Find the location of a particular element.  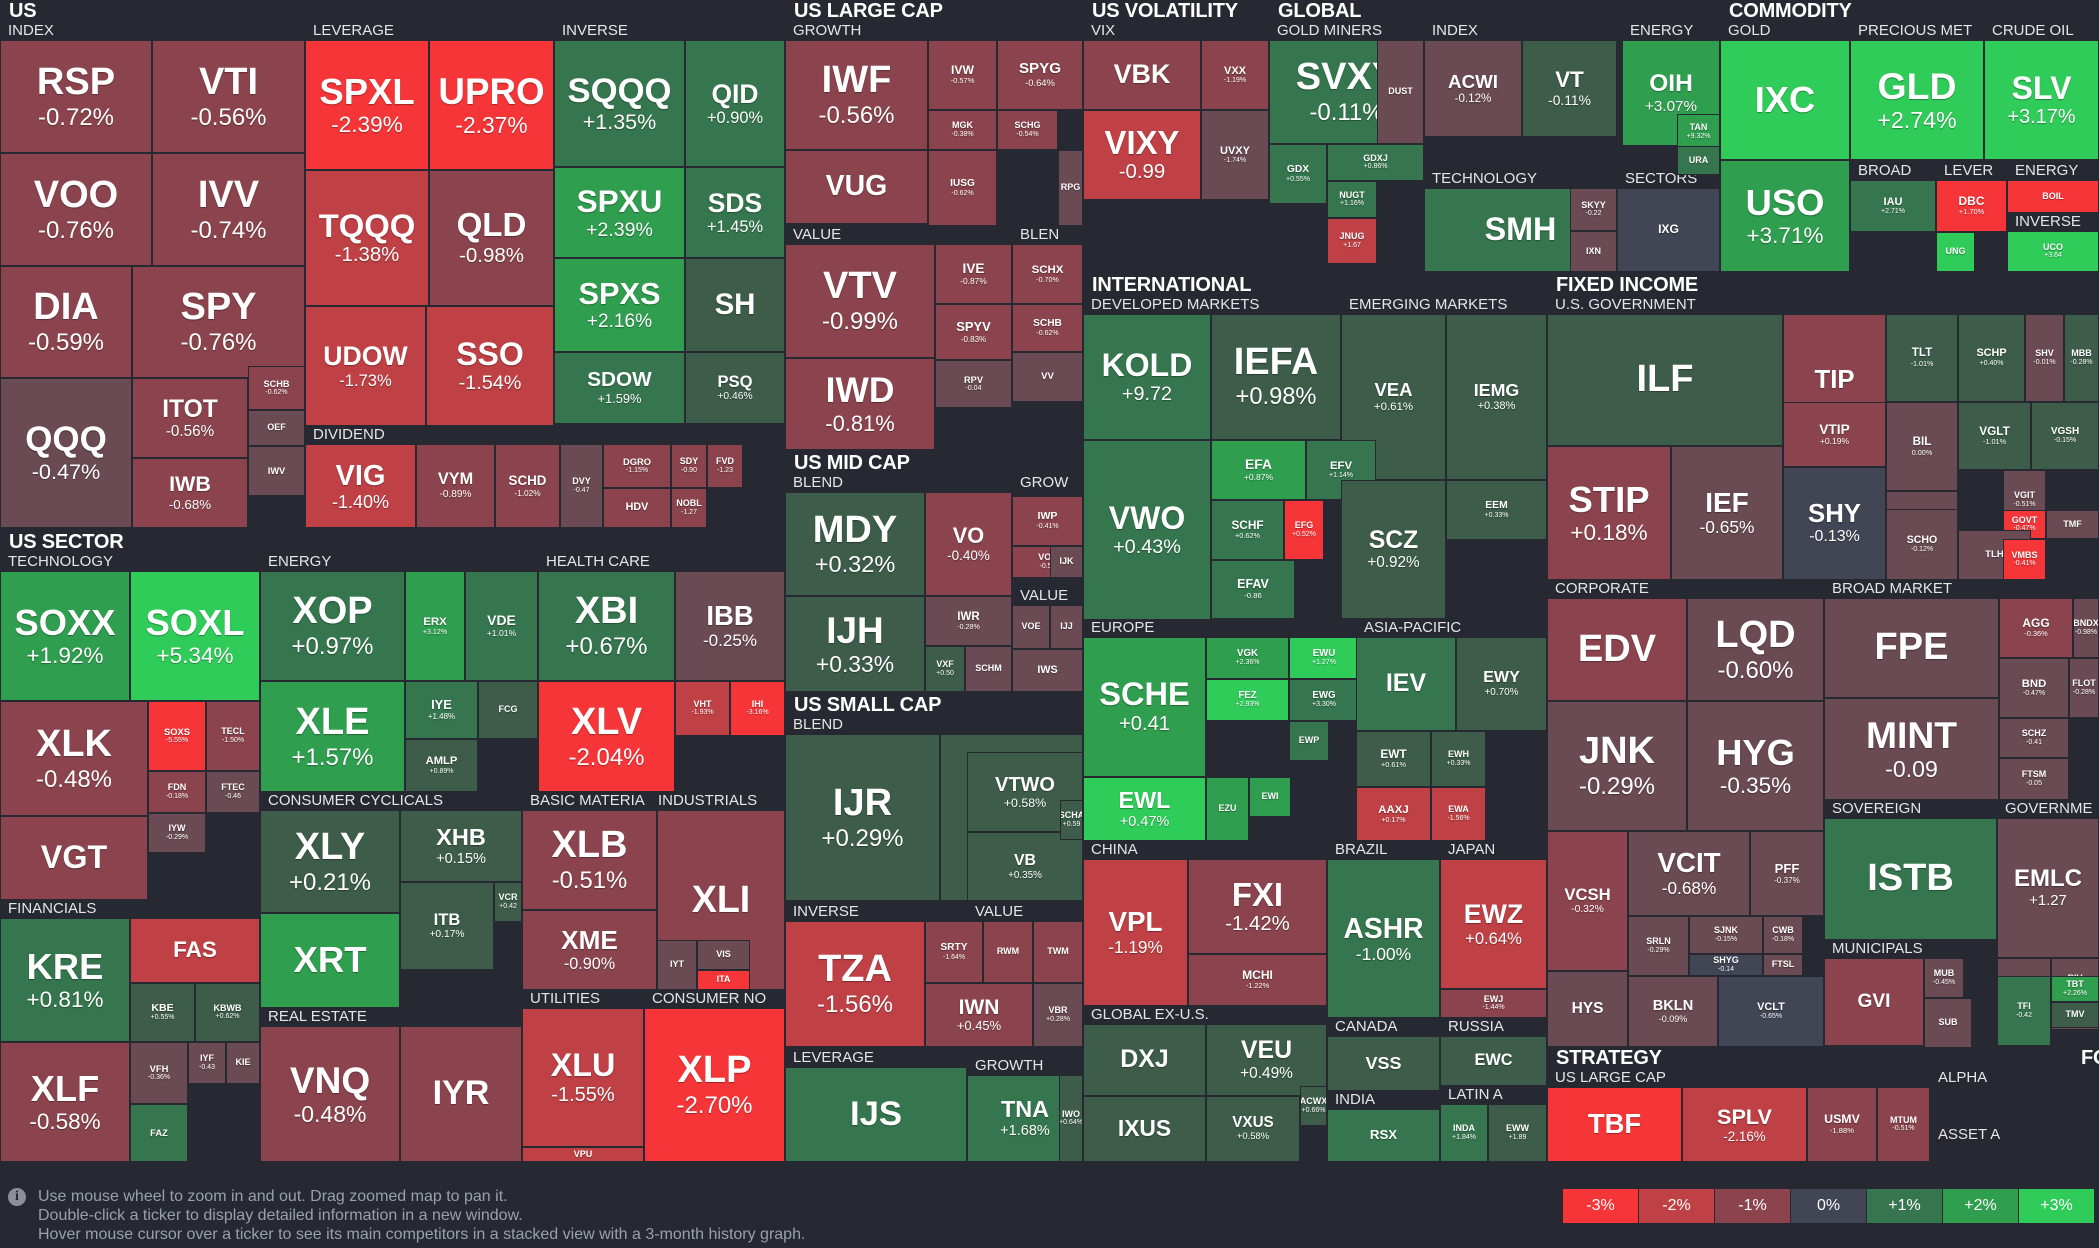

etf-tile: EWI is located at coordinates (1270, 797).